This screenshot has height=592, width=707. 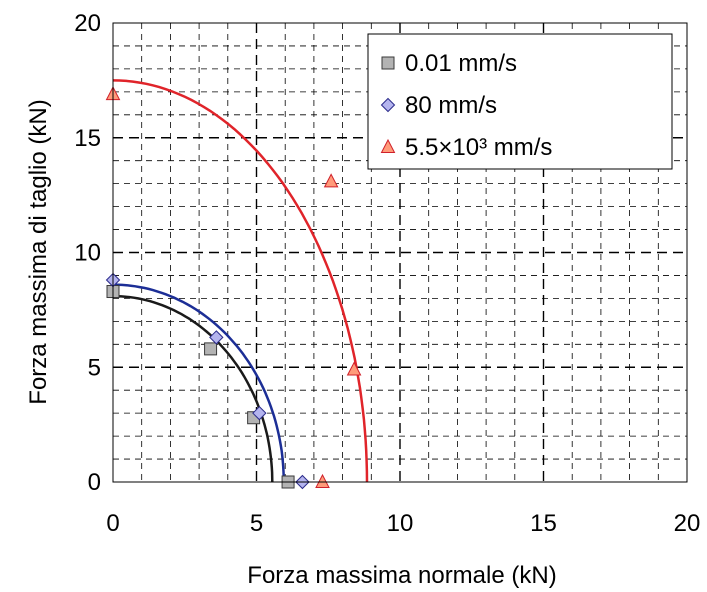 What do you see at coordinates (400, 523) in the screenshot?
I see `x-tick-label: 10` at bounding box center [400, 523].